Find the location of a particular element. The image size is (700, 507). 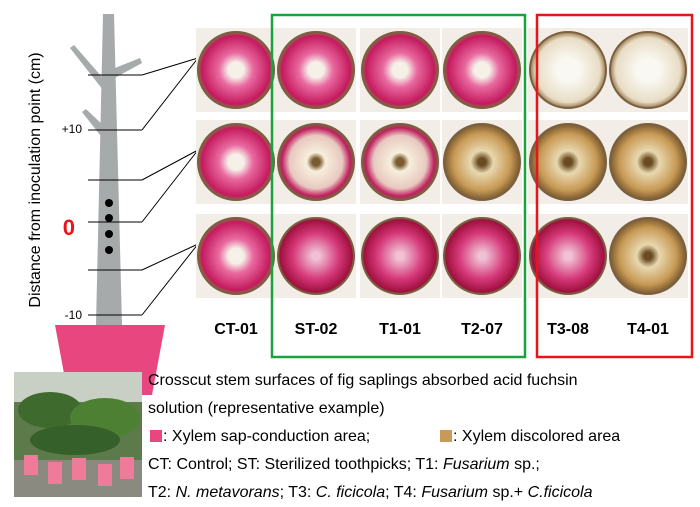

legend-swatch-pink is located at coordinates (156, 436).